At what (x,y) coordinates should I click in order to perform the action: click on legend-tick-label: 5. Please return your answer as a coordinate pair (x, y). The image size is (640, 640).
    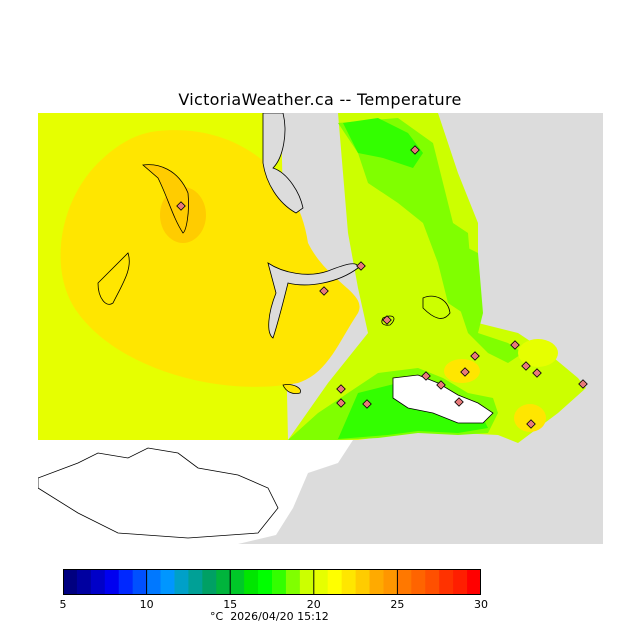
    Looking at the image, I should click on (63, 604).